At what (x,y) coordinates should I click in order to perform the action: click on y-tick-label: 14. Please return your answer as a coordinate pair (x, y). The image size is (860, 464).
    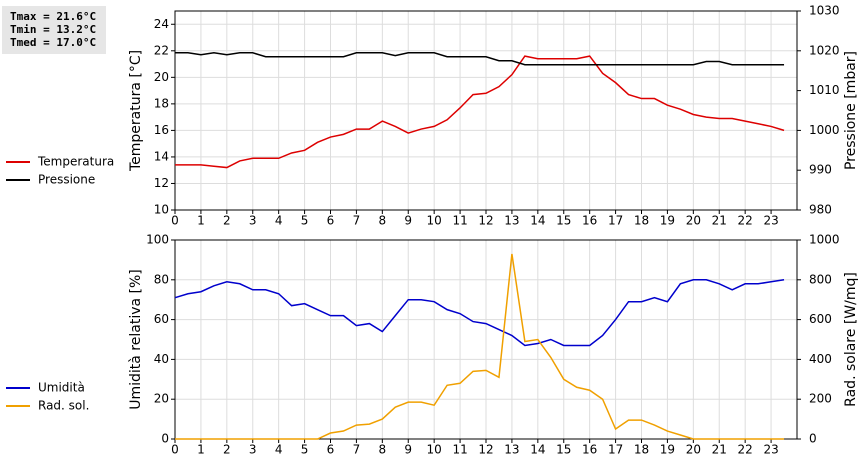
    Looking at the image, I should click on (161, 156).